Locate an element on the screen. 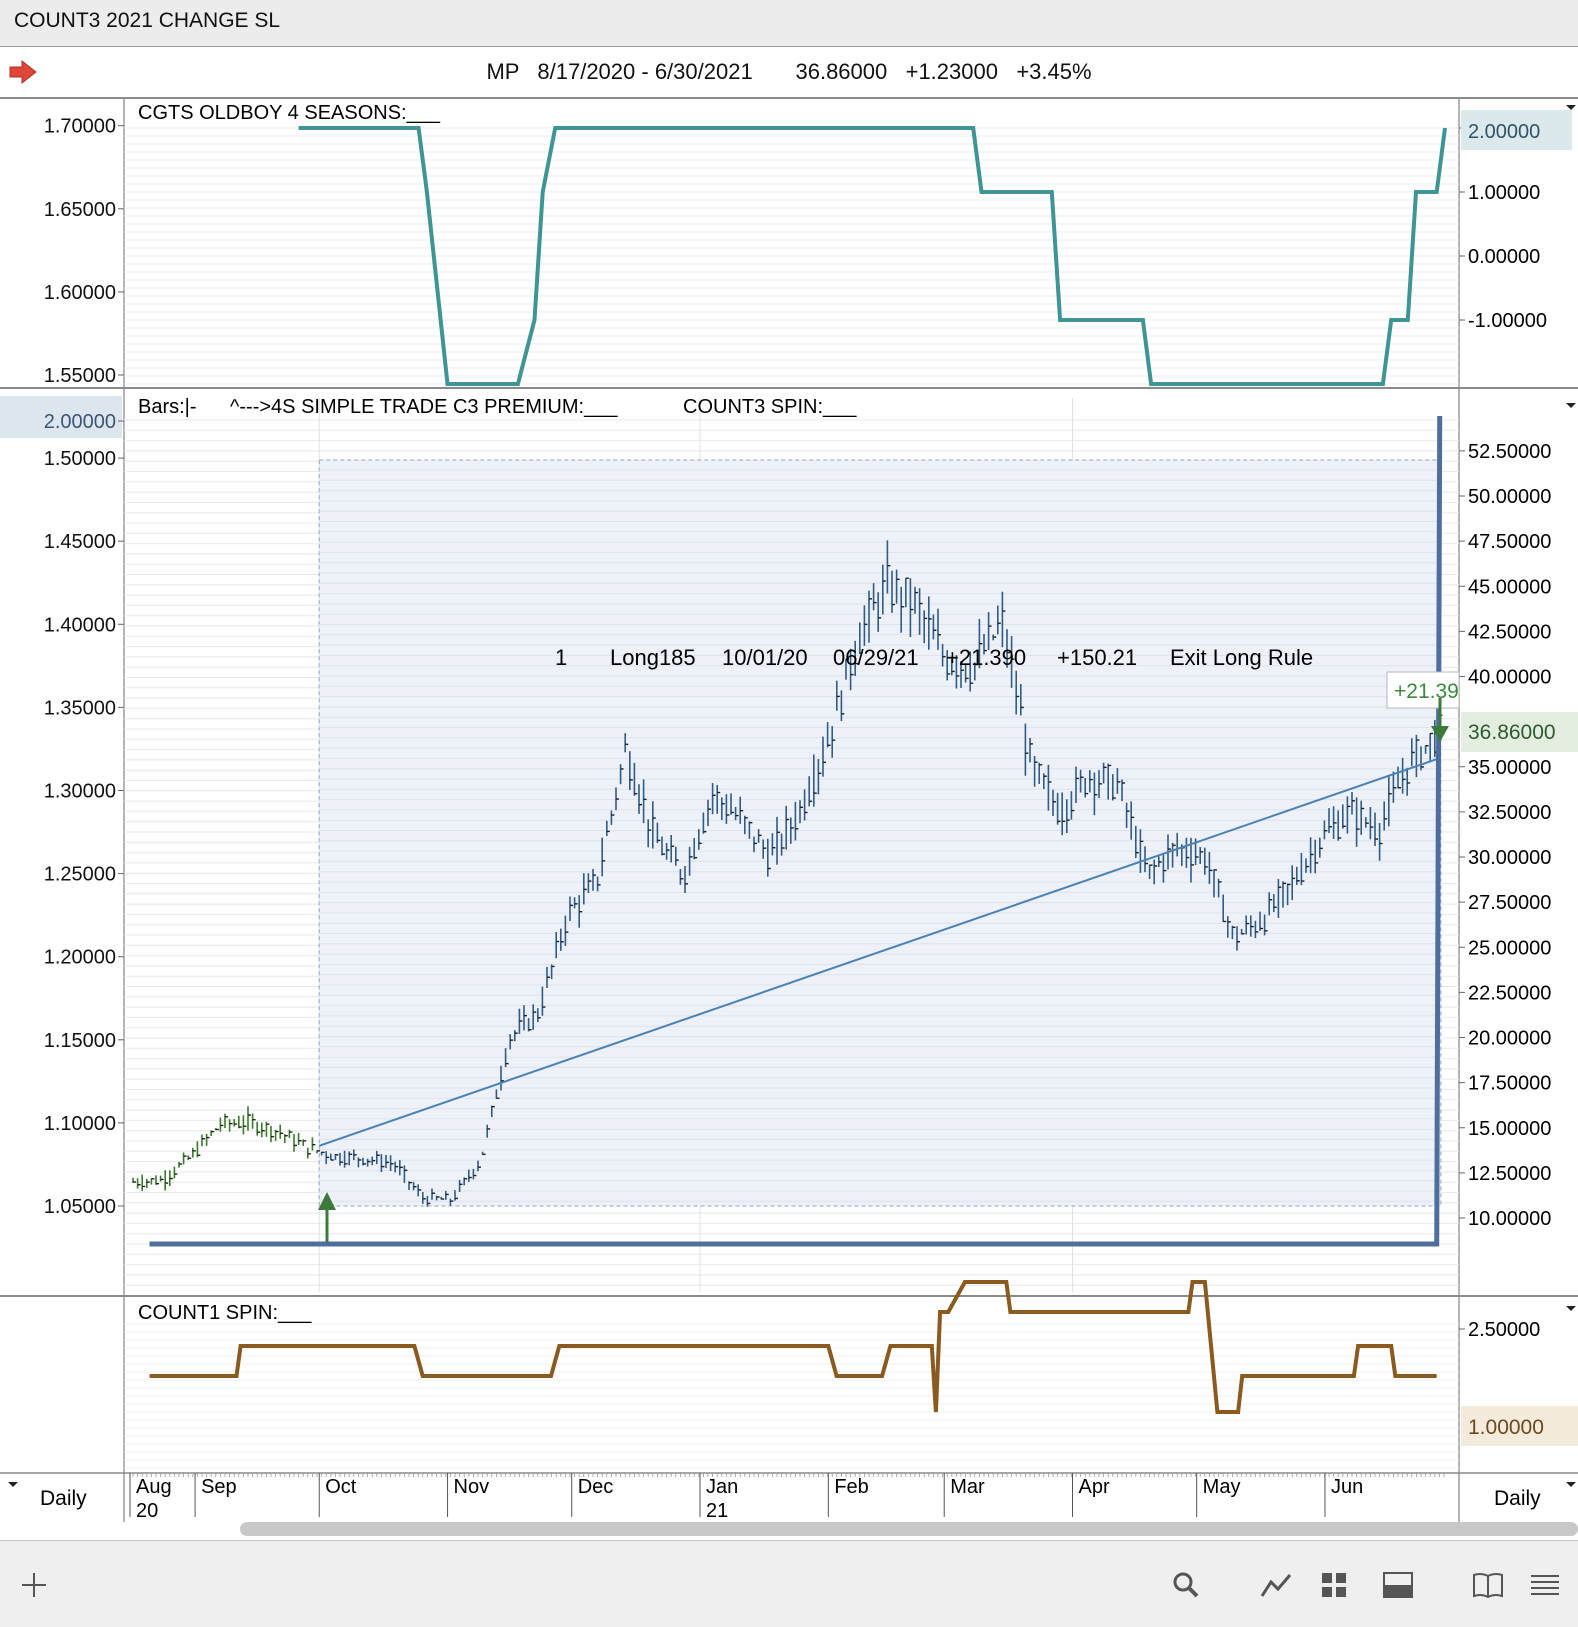  month-label: Jan is located at coordinates (722, 1487).